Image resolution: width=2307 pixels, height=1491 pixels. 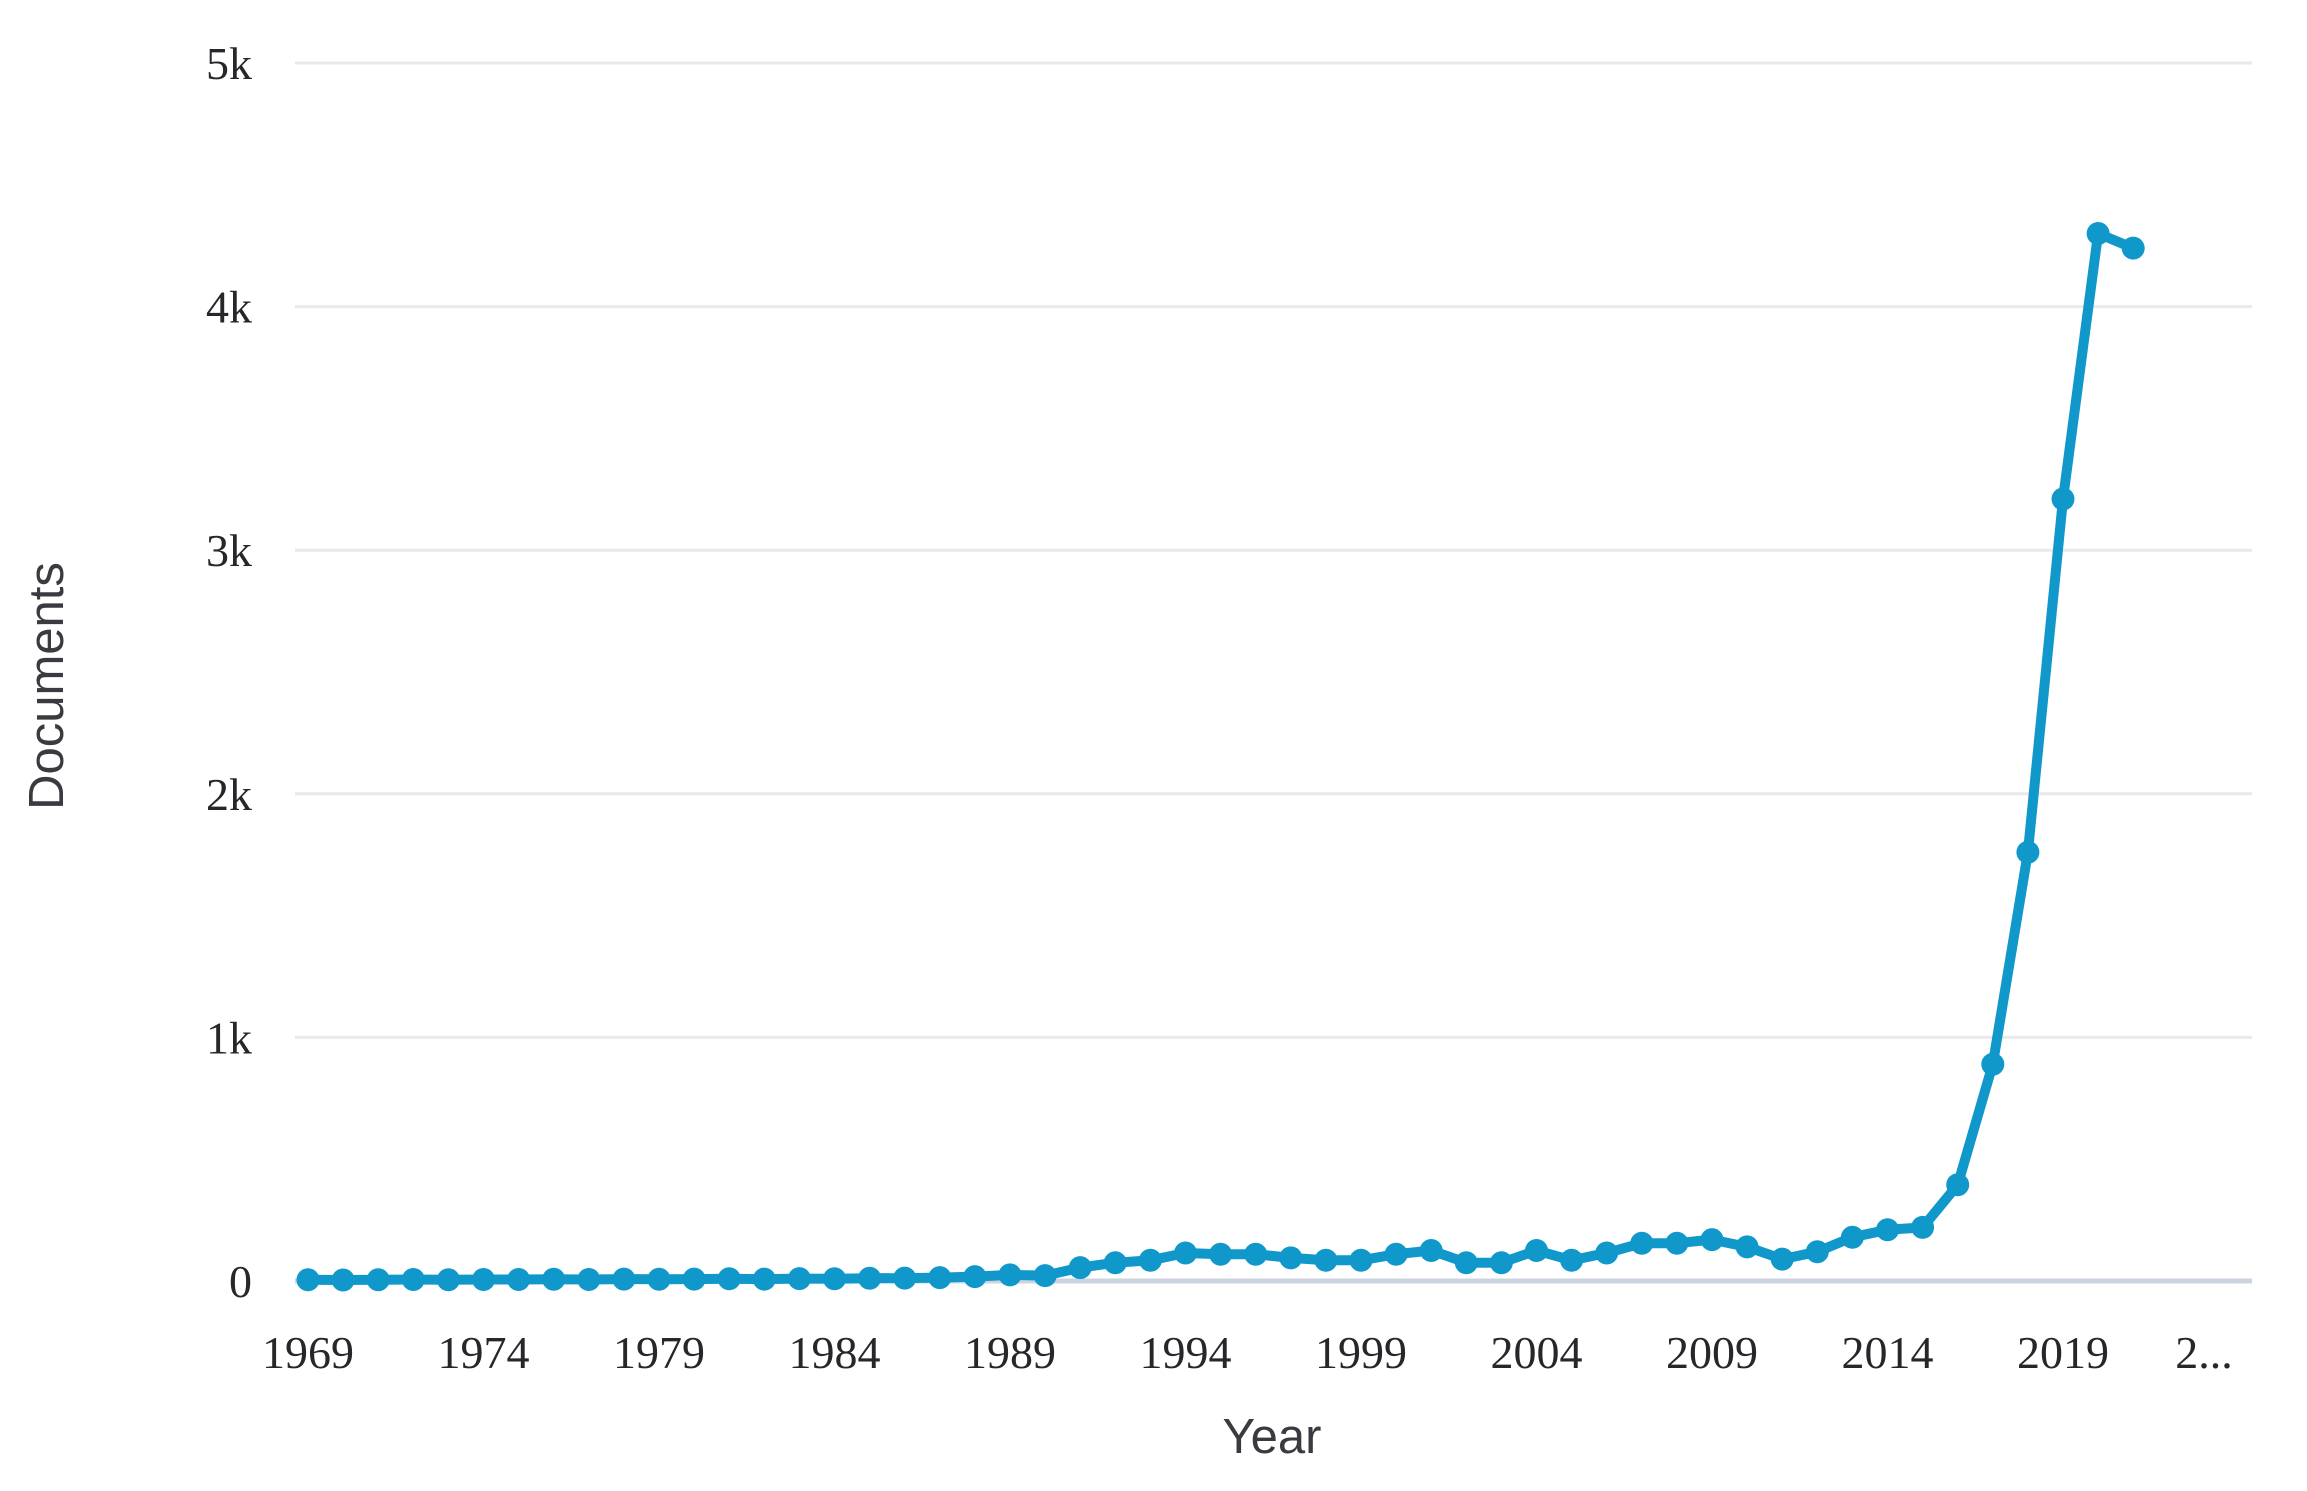 I want to click on x-tick-label: 1969, so click(x=308, y=1352).